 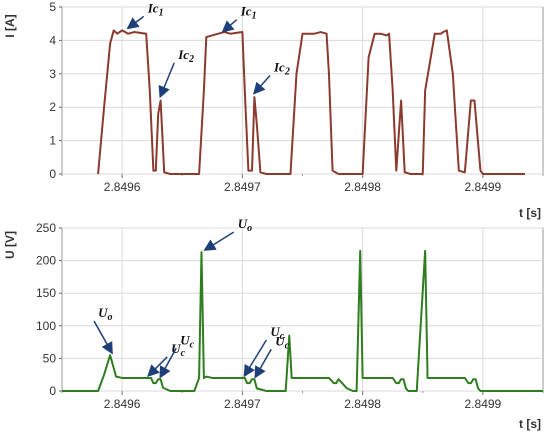 I want to click on y-tick-label: 150, so click(x=46, y=293).